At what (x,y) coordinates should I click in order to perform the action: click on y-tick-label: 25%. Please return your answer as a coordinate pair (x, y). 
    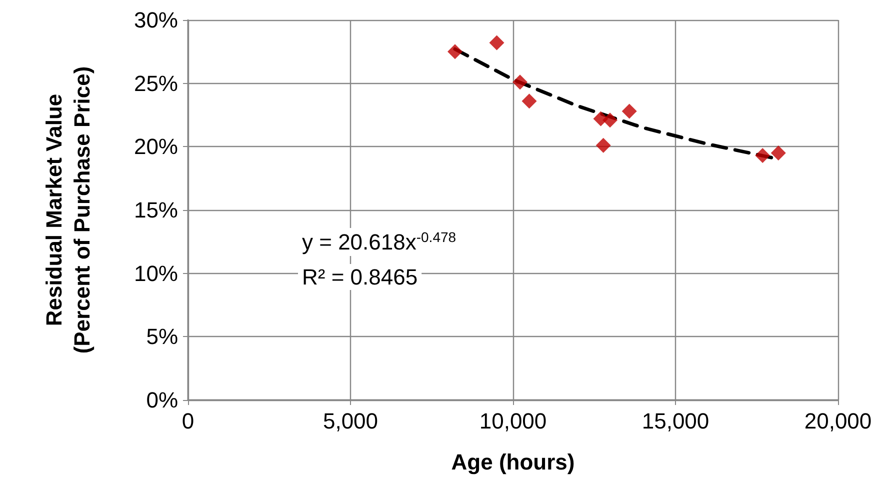
    Looking at the image, I should click on (156, 83).